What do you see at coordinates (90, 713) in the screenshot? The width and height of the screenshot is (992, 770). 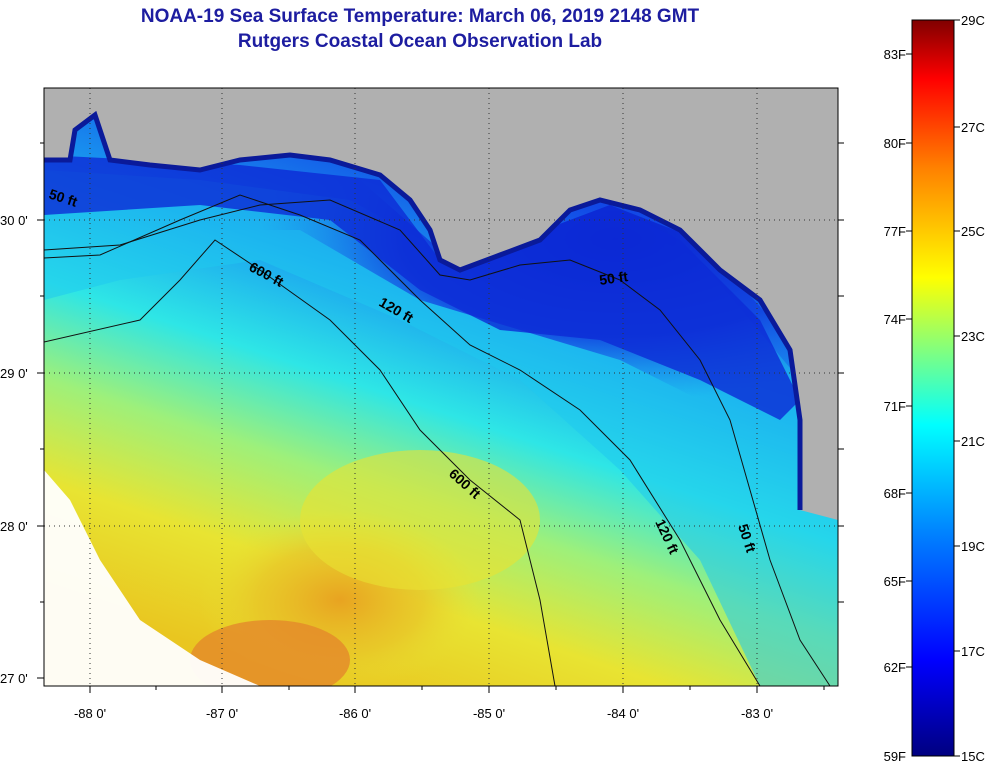 I see `lon-label: -88 0'` at bounding box center [90, 713].